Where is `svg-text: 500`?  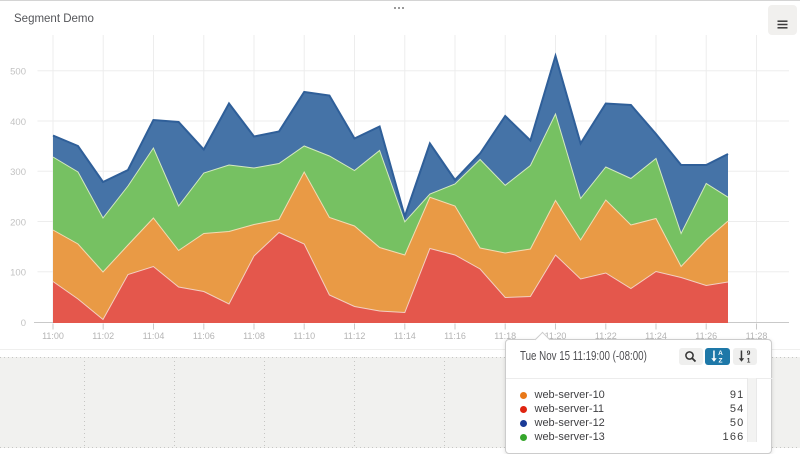 svg-text: 500 is located at coordinates (18, 72).